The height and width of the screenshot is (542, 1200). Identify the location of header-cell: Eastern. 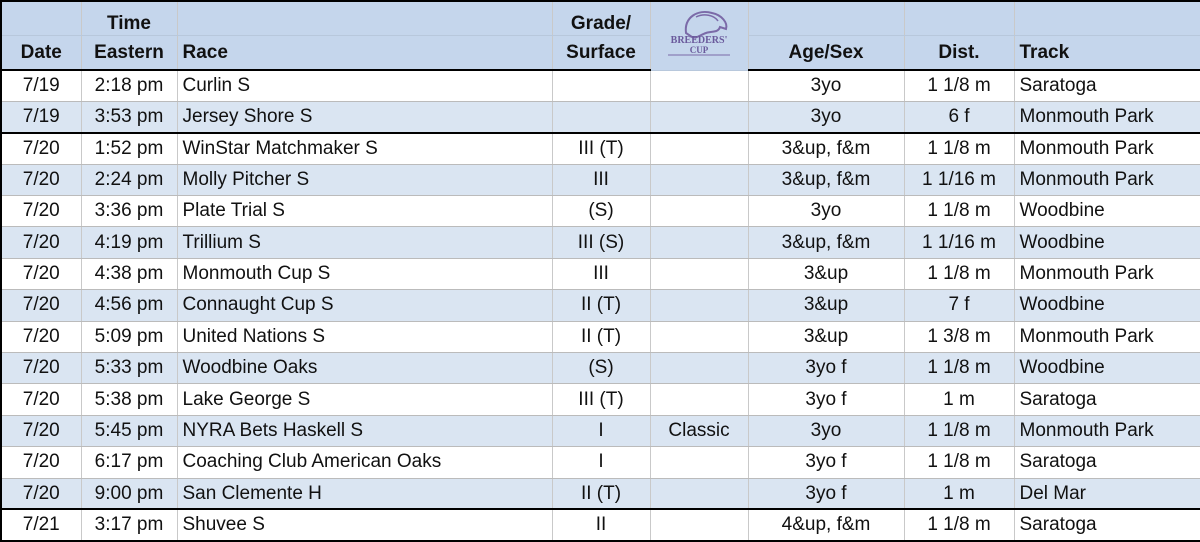
(129, 53).